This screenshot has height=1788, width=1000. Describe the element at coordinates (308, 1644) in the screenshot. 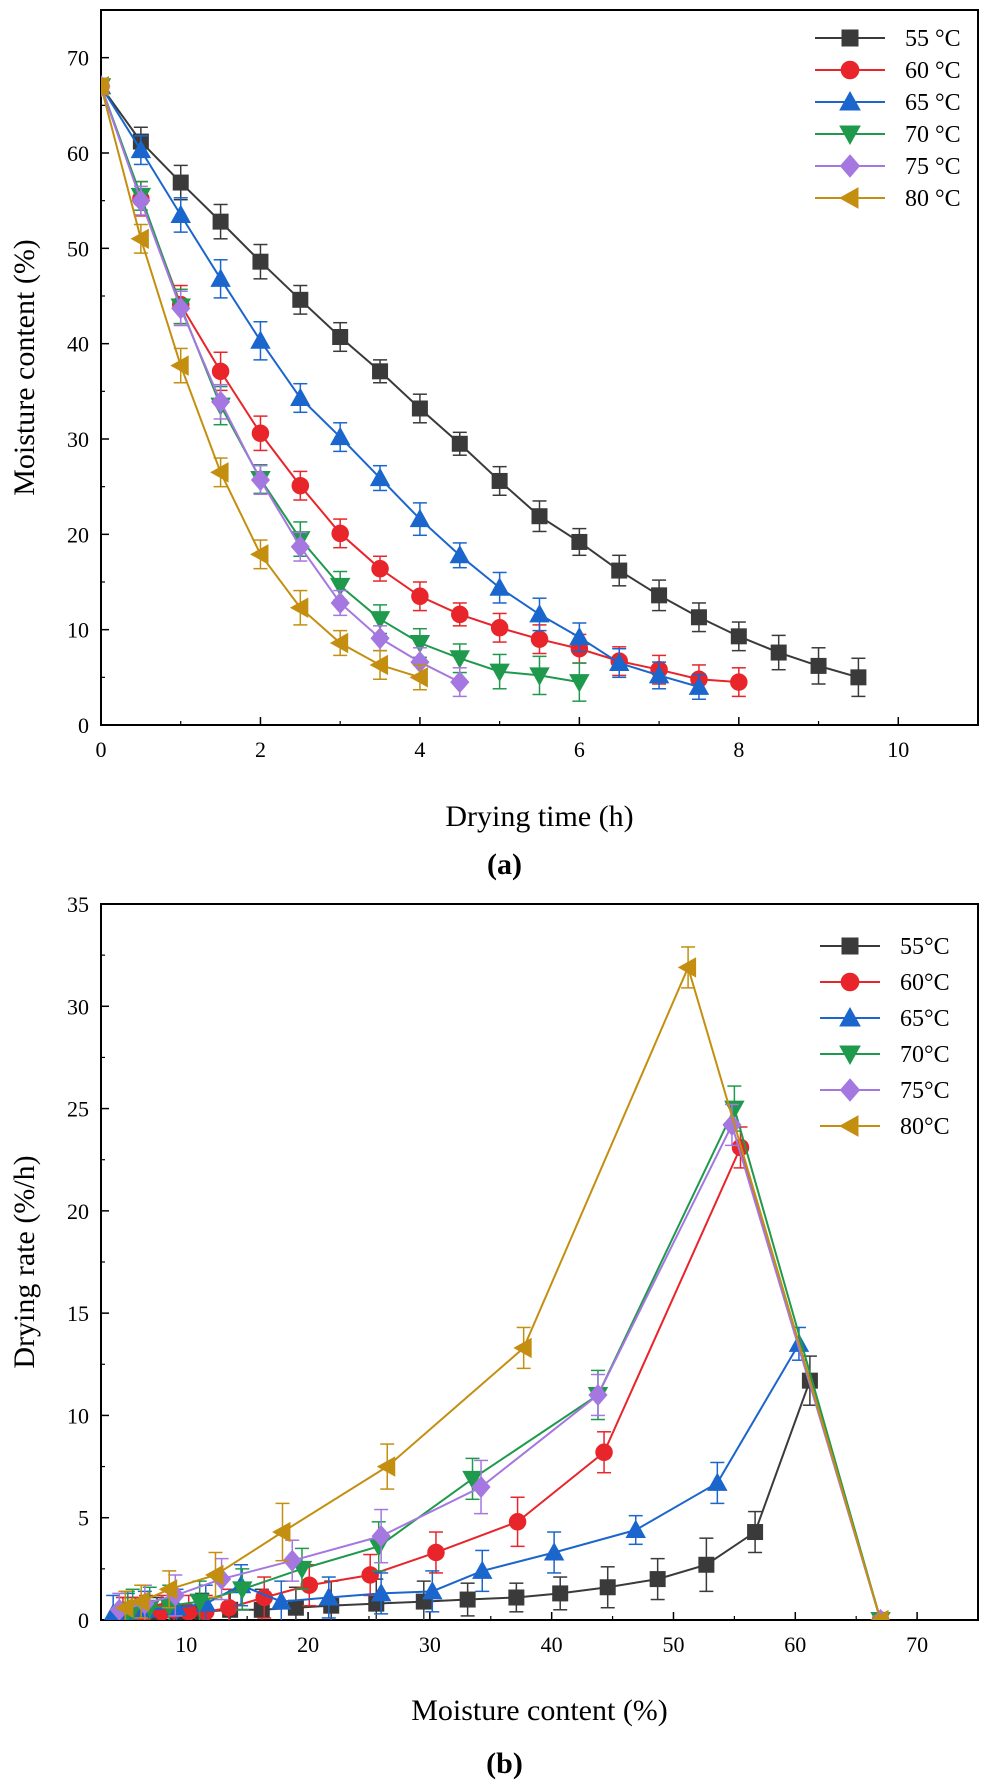

I see `x-tick-label: 20` at that location.